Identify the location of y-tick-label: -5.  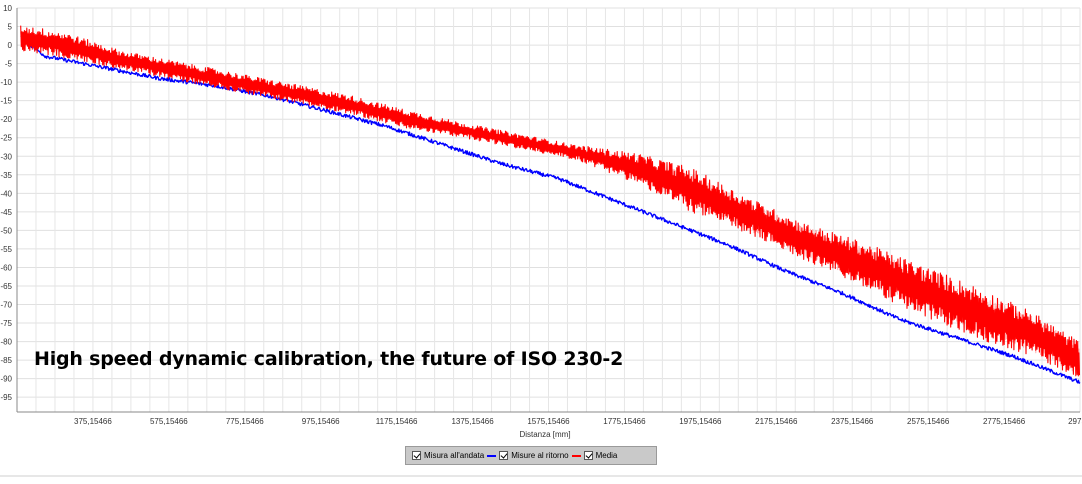
(9, 64).